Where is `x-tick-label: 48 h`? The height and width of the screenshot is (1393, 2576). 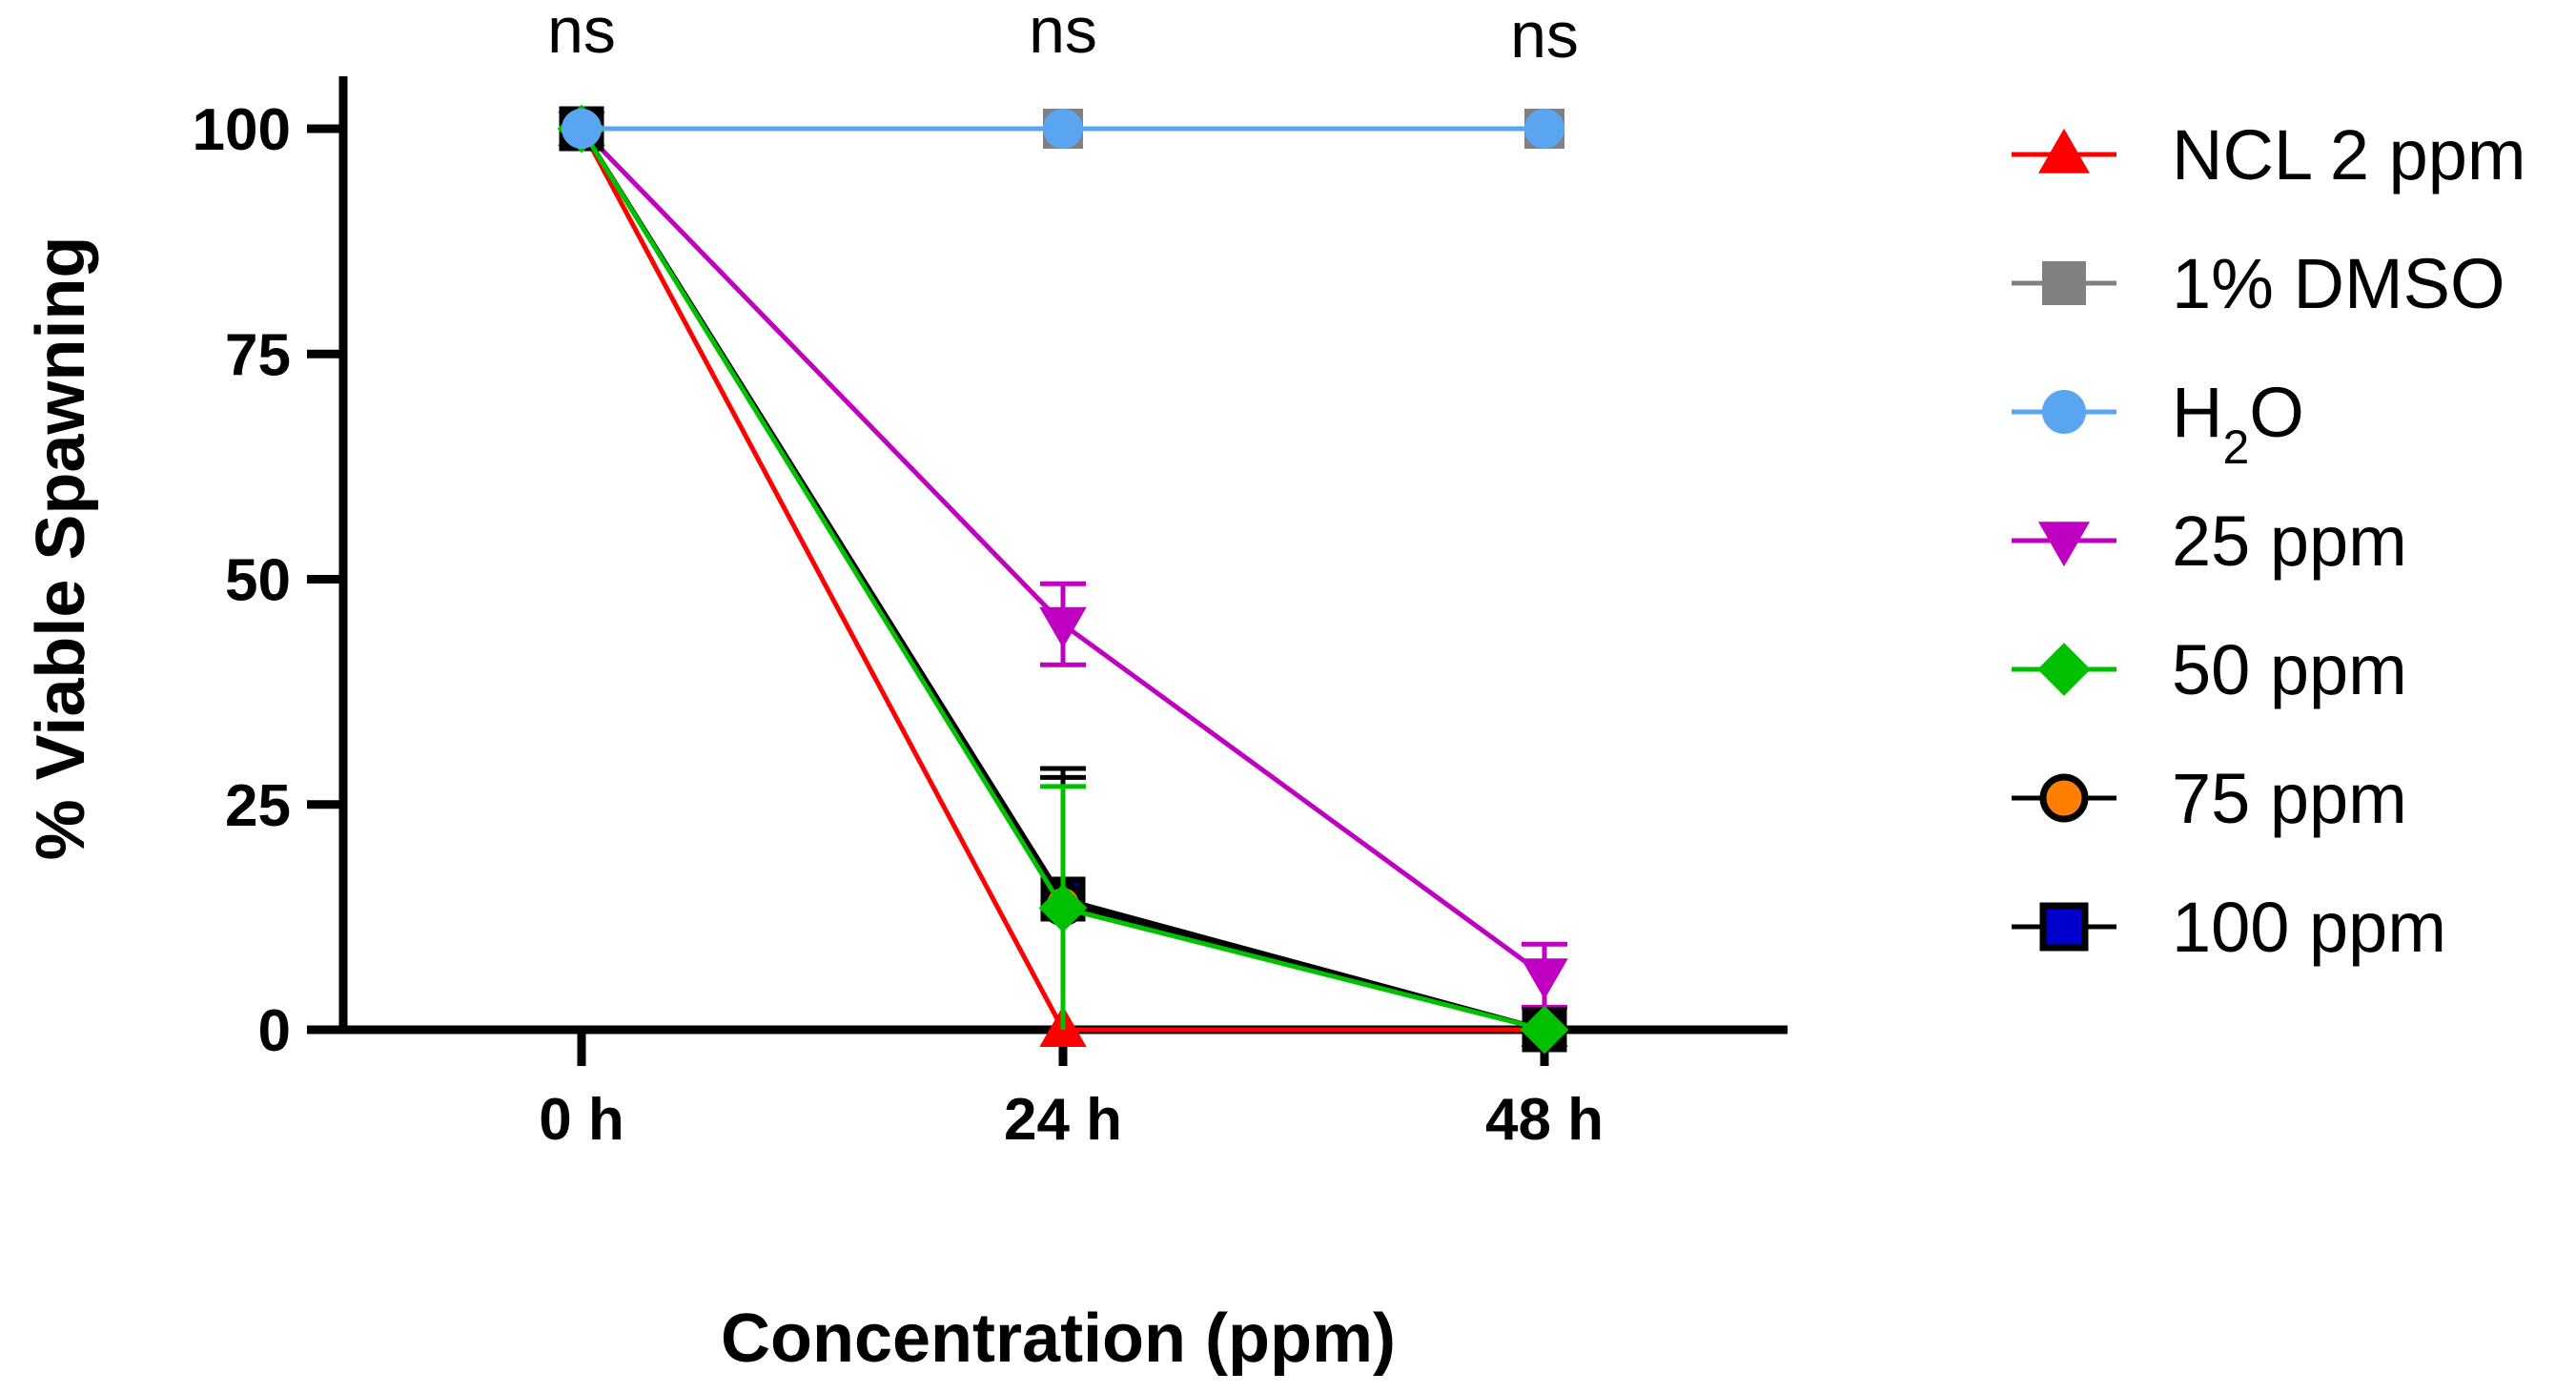 x-tick-label: 48 h is located at coordinates (1544, 1120).